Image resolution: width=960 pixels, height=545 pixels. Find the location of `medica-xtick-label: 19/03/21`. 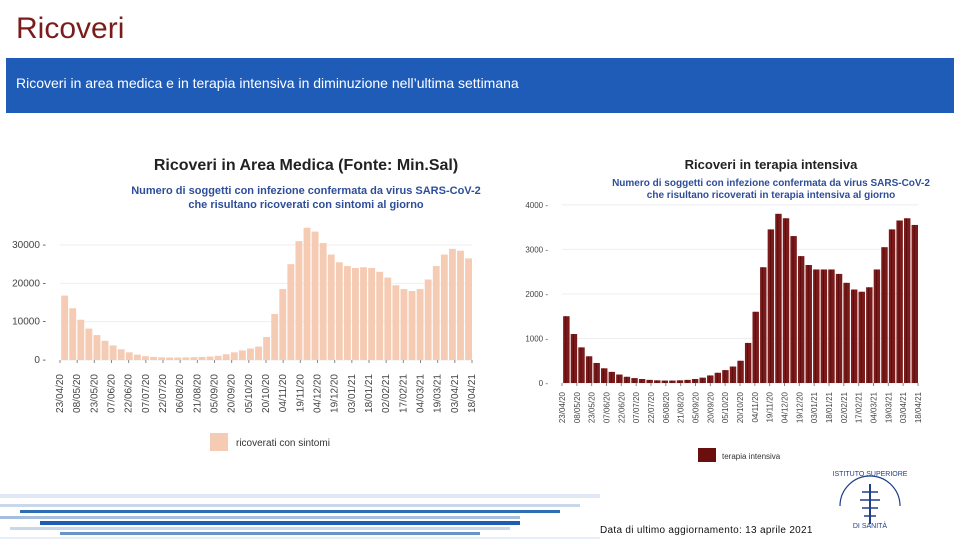

medica-xtick-label: 19/03/21 is located at coordinates (438, 393).